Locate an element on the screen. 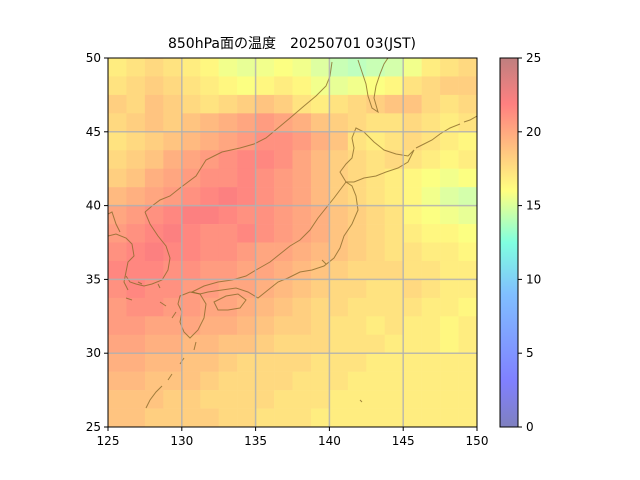 The image size is (640, 480). y-tick-label: 45 is located at coordinates (93, 132).